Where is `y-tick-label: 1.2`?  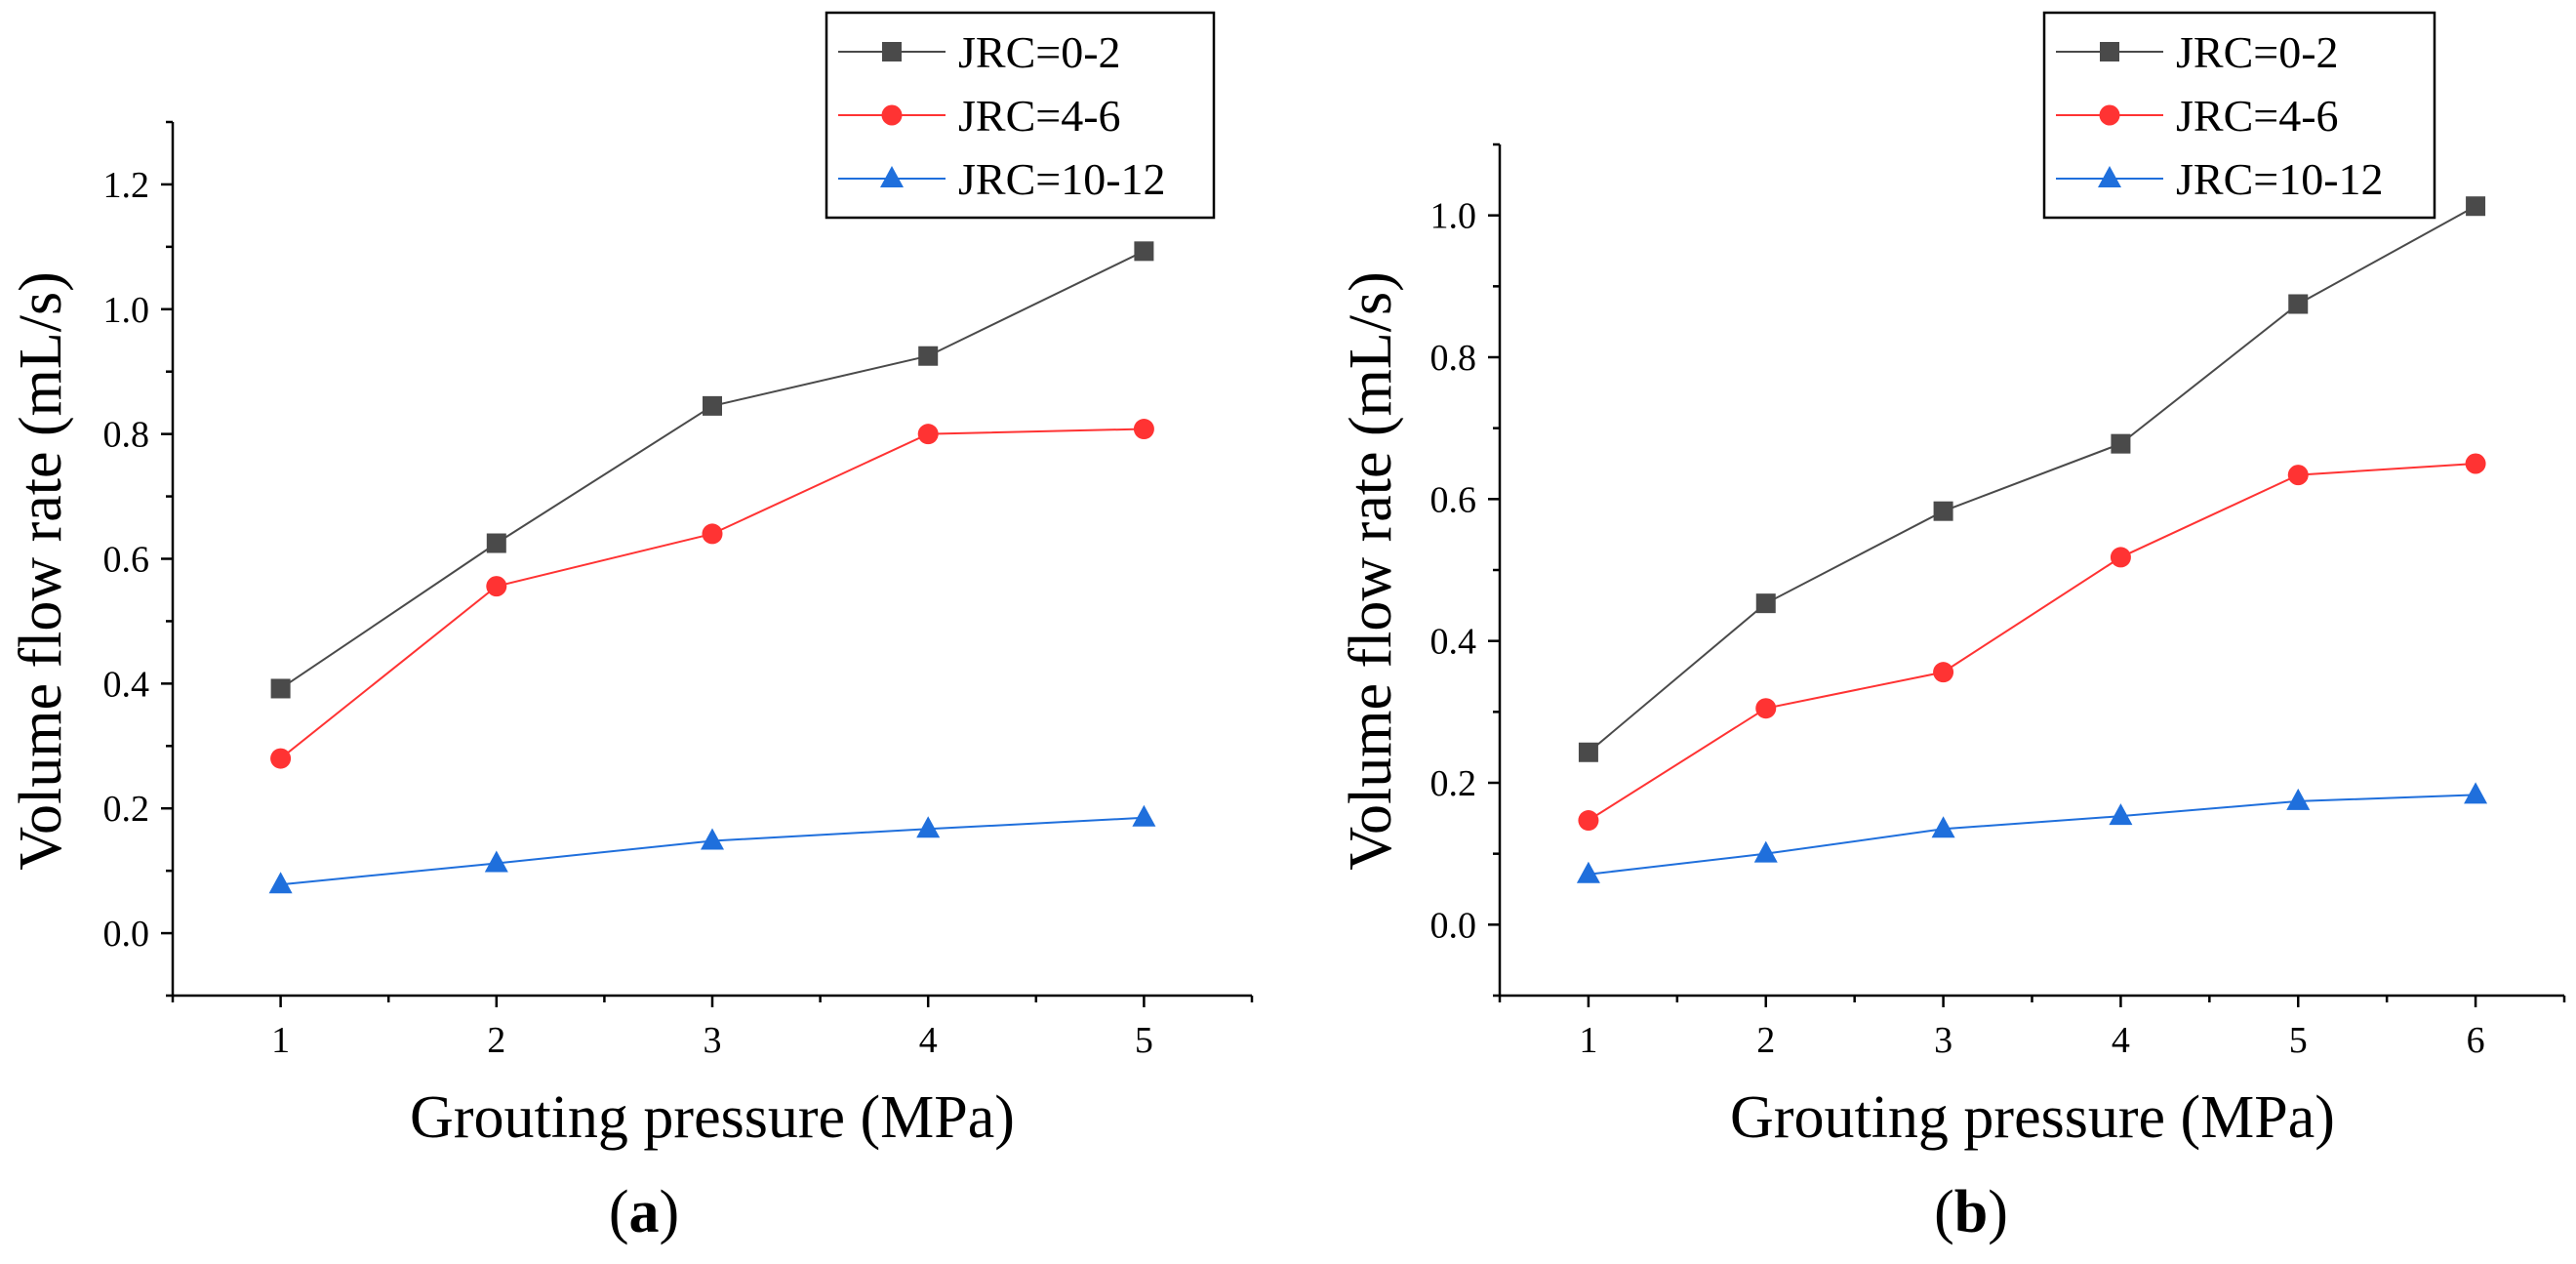 y-tick-label: 1.2 is located at coordinates (126, 185).